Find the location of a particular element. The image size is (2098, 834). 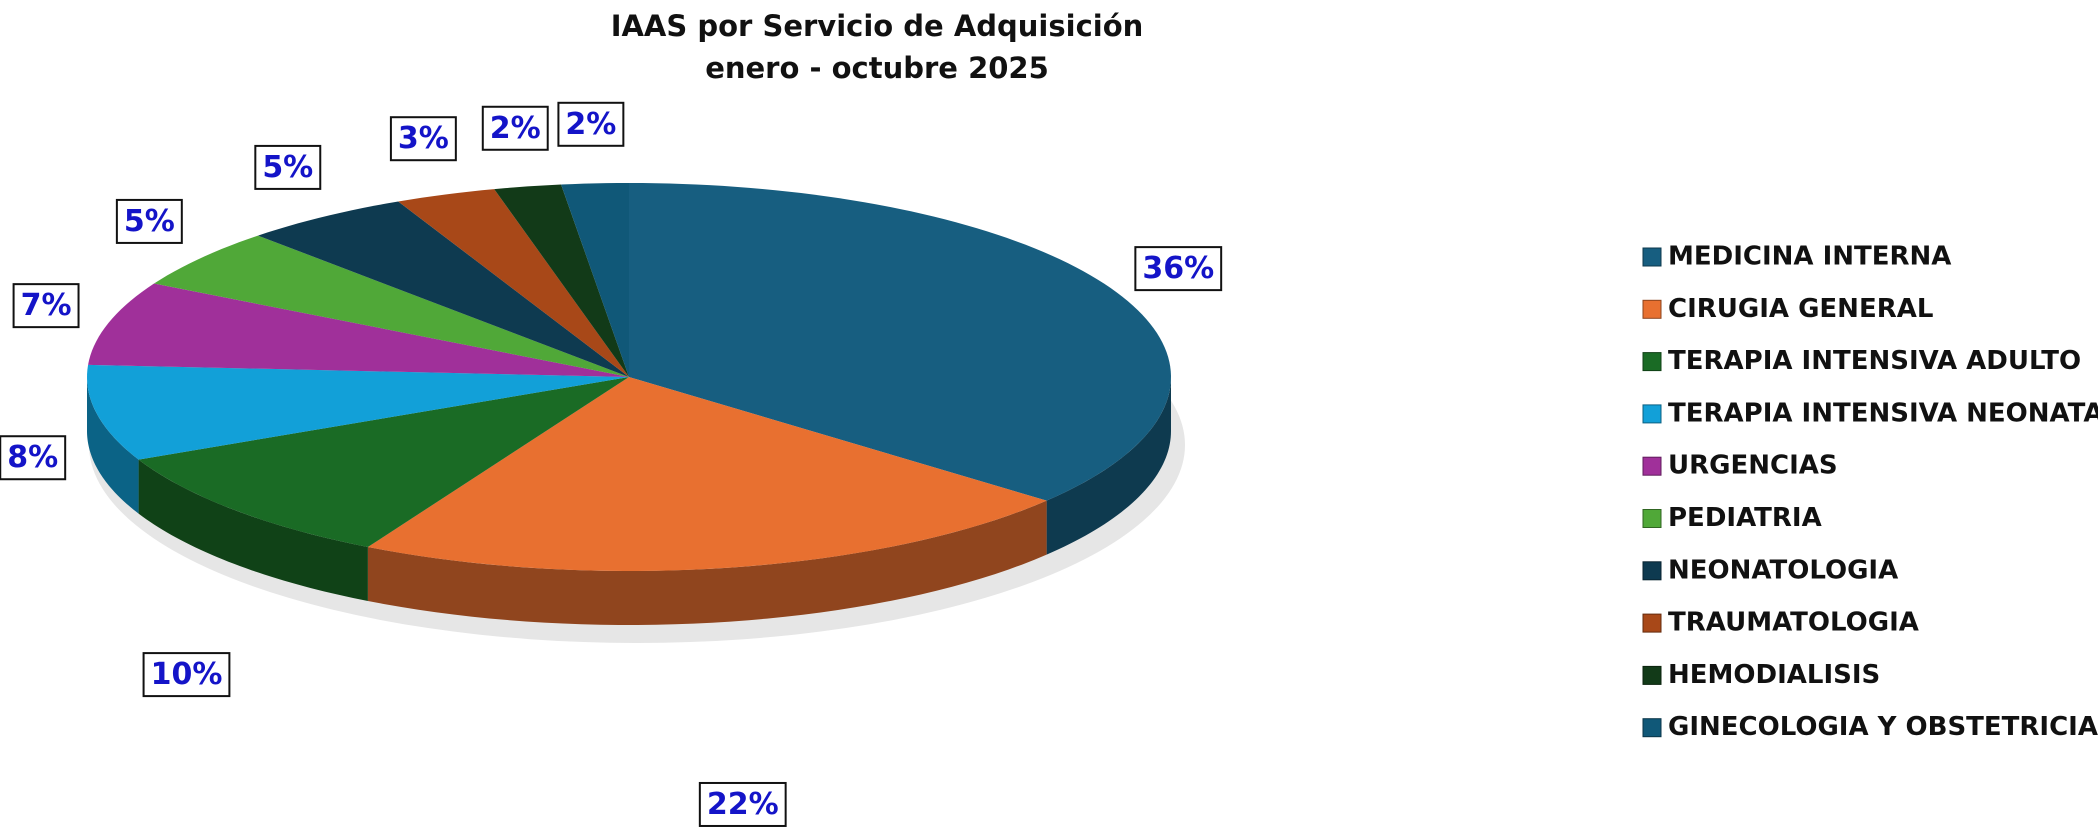

legend-label: TERAPIA INTENSIVA ADULTO is located at coordinates (1874, 361).